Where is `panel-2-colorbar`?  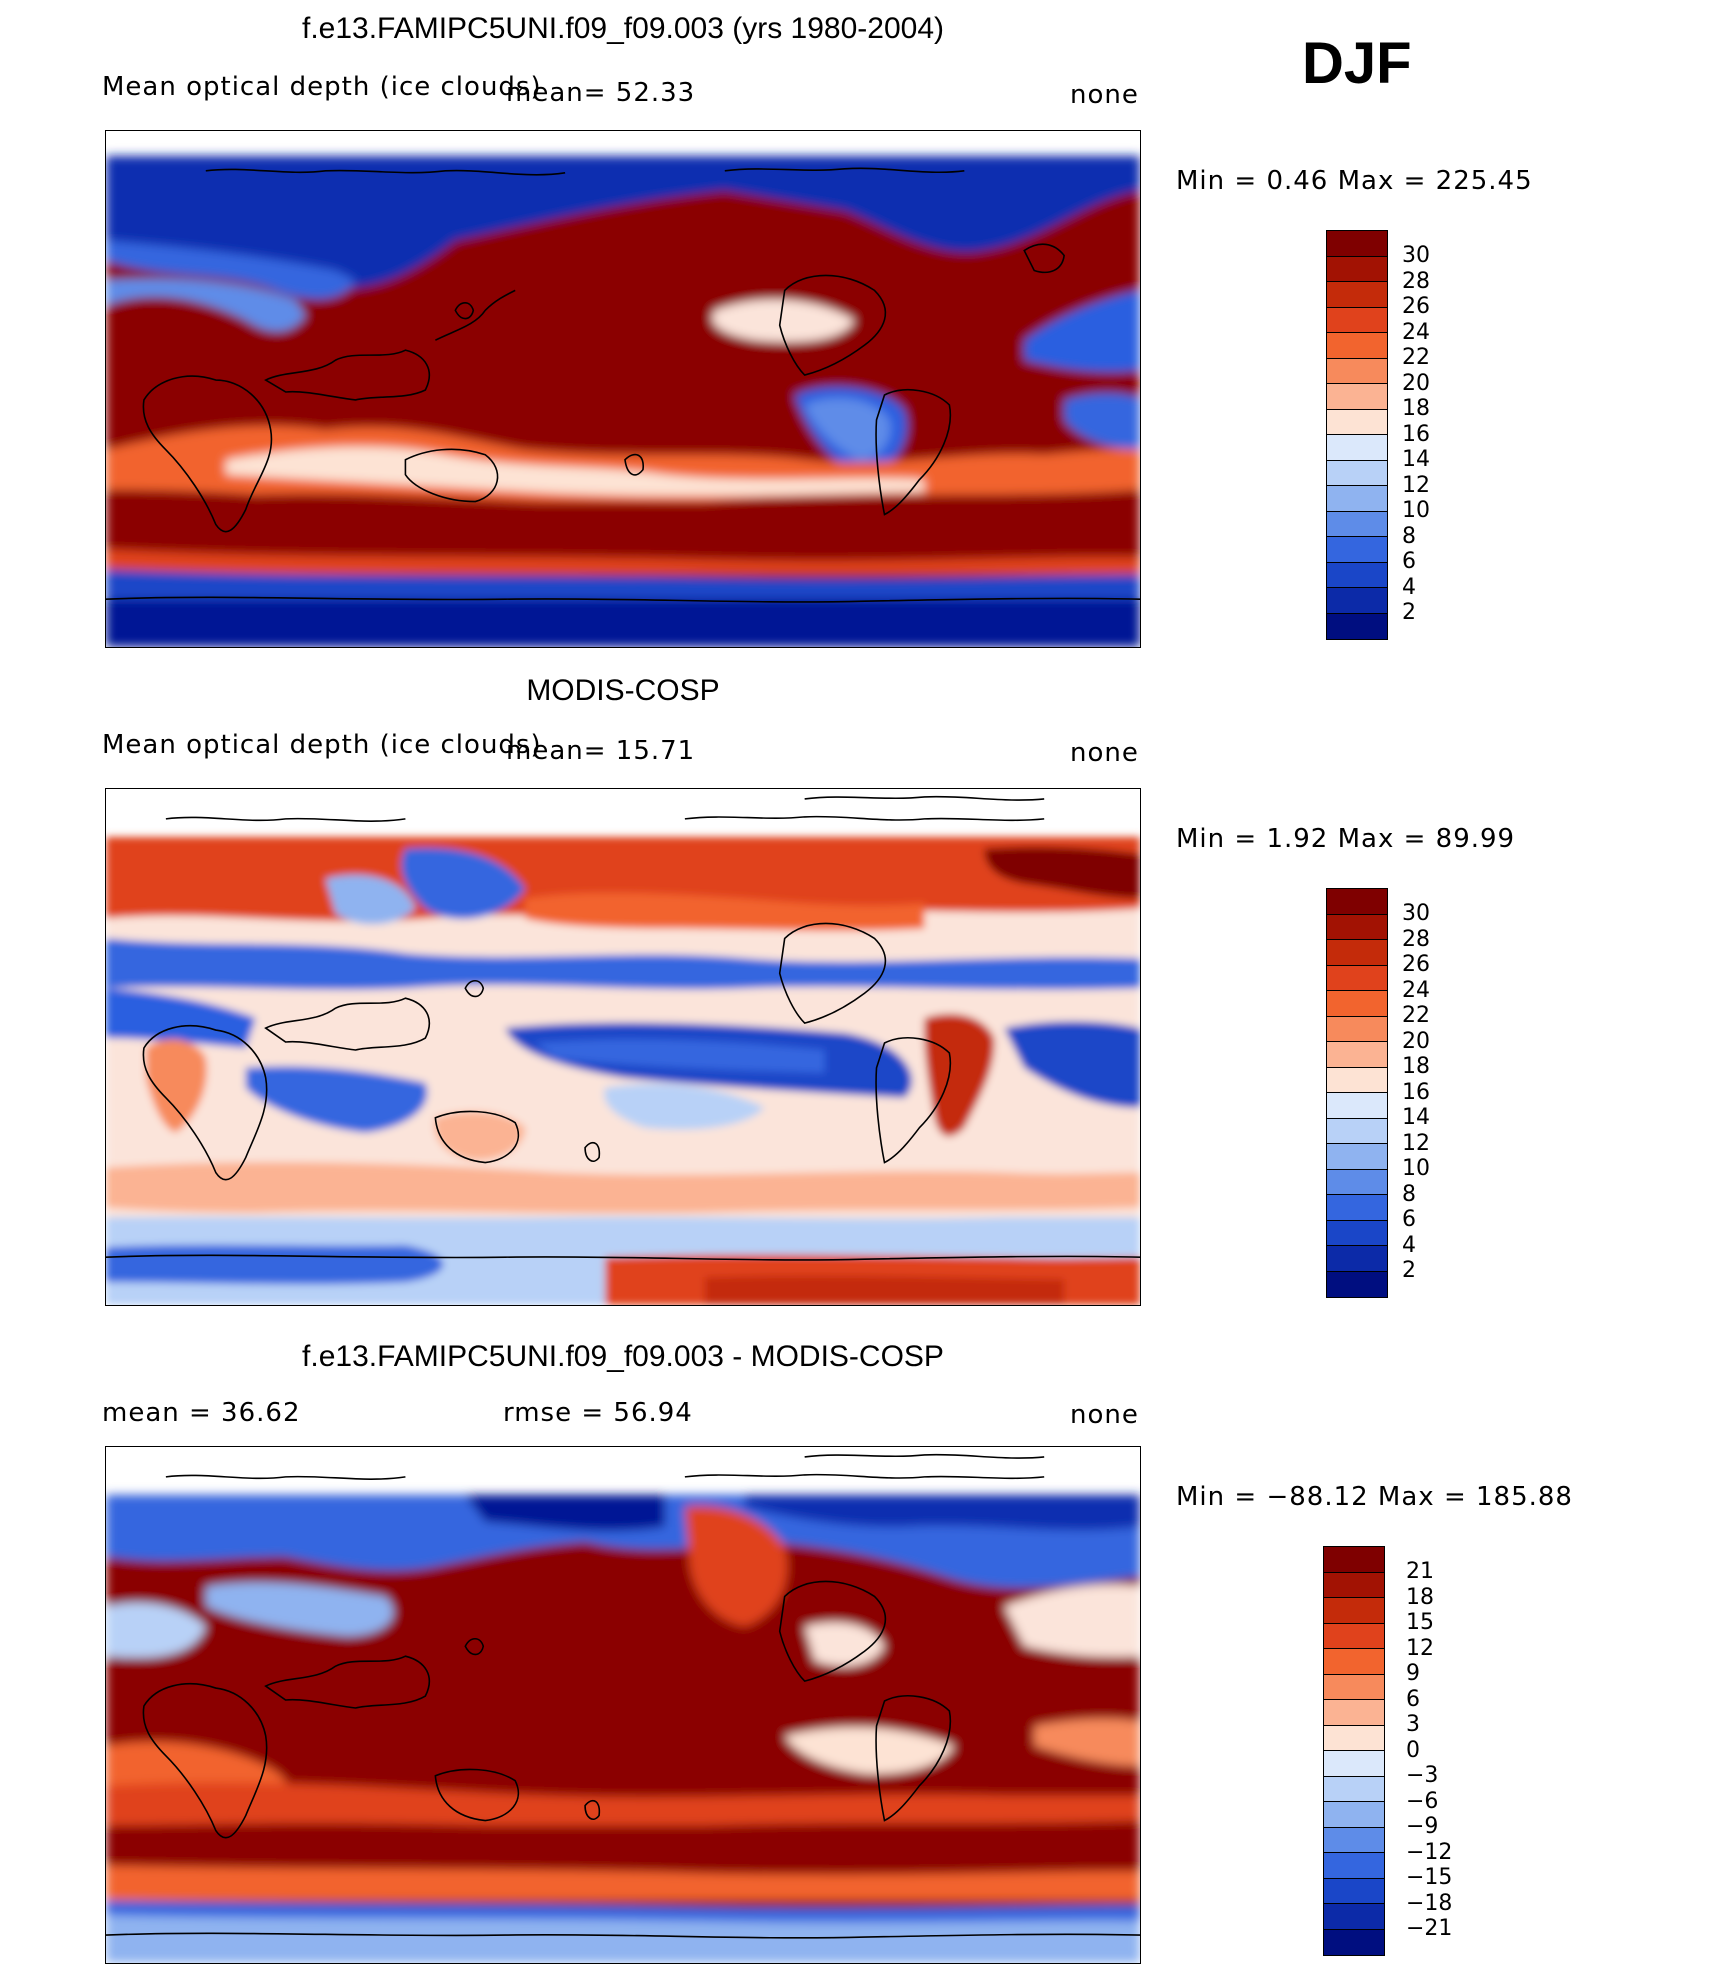 panel-2-colorbar is located at coordinates (1357, 1093).